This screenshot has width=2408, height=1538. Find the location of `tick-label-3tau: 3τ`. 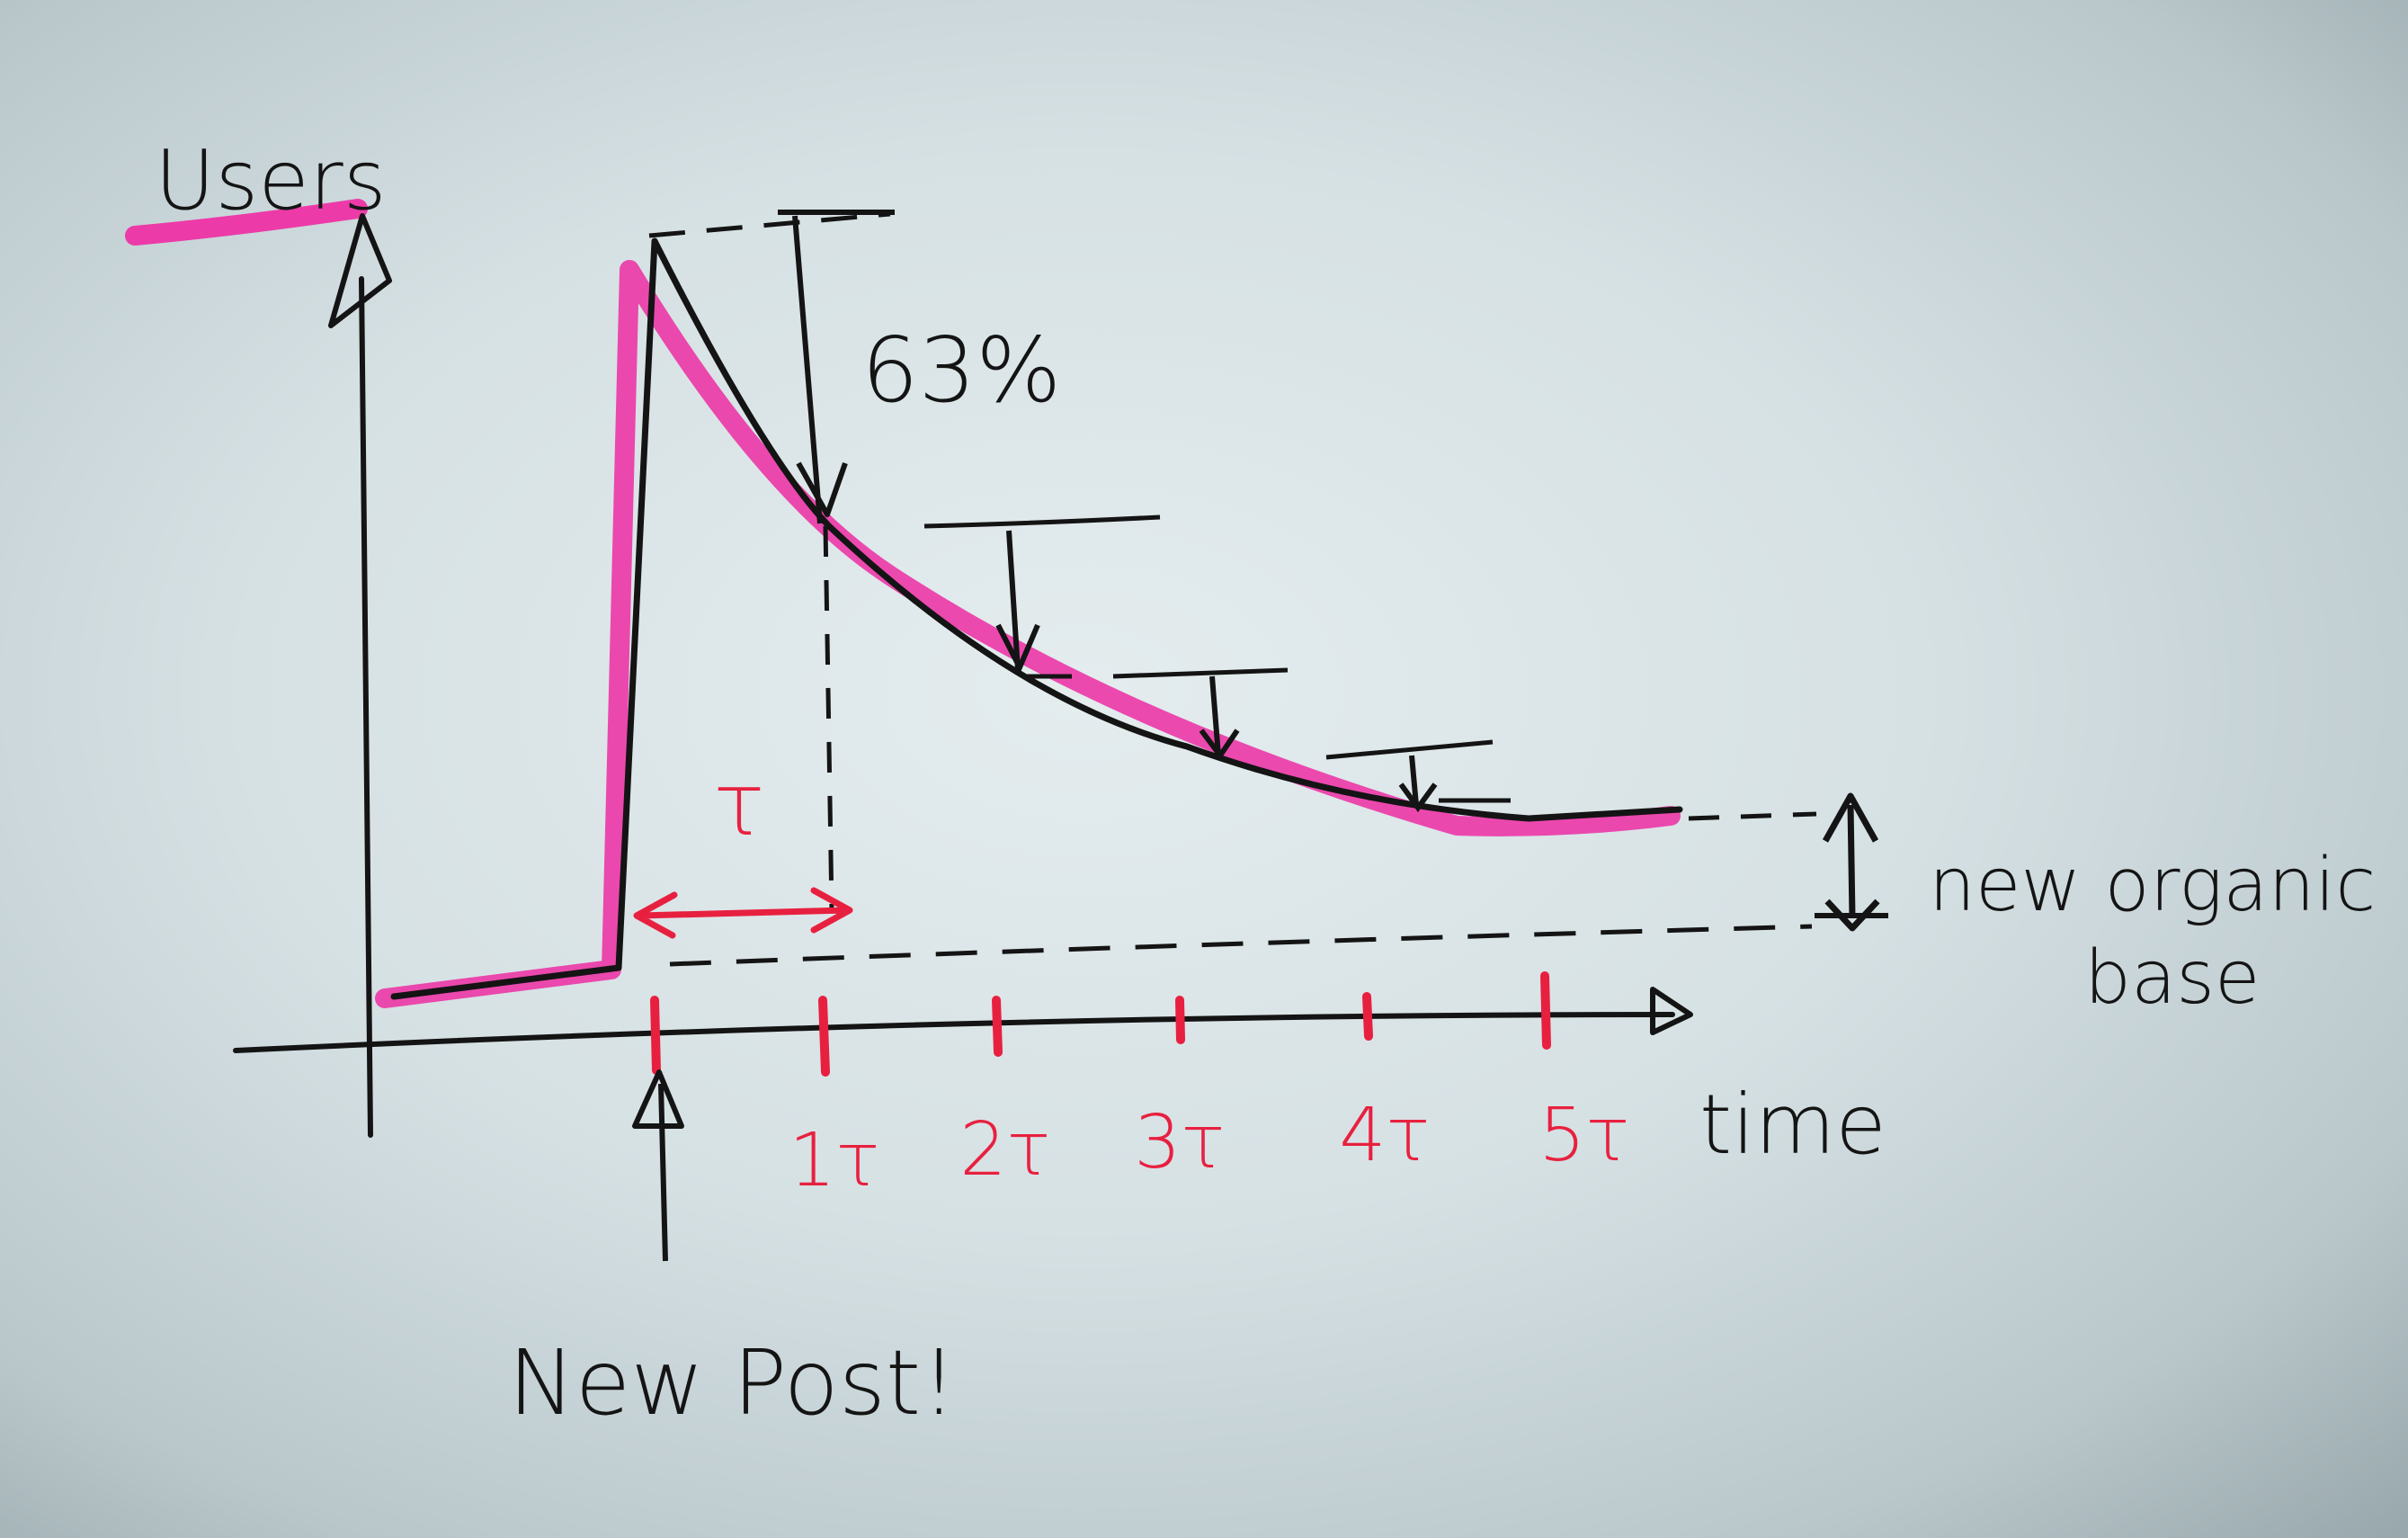

tick-label-3tau: 3τ is located at coordinates (1180, 1142).